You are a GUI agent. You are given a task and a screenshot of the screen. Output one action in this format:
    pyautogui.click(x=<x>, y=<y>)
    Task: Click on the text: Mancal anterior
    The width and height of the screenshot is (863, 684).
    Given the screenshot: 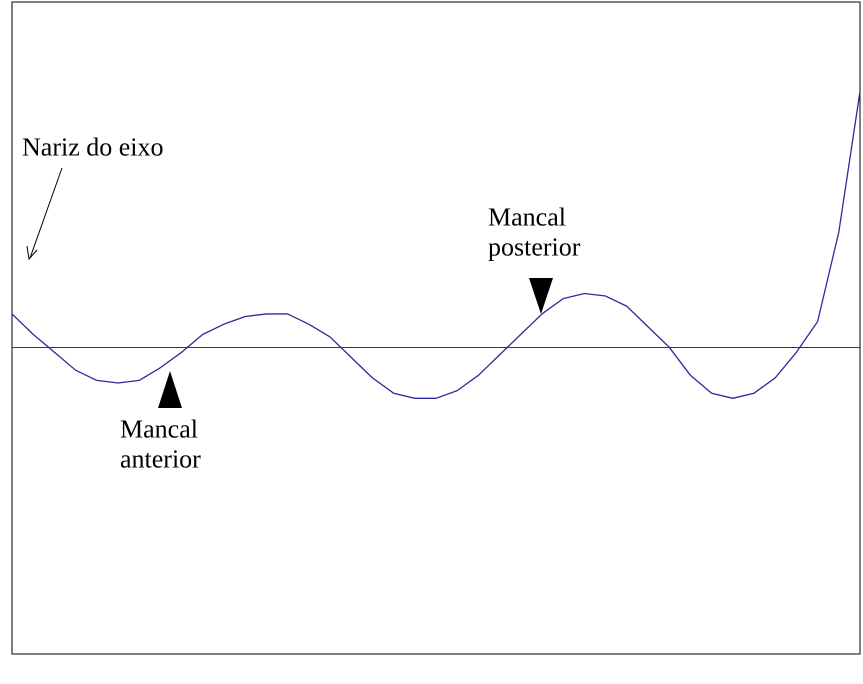 What is the action you would take?
    pyautogui.click(x=162, y=444)
    